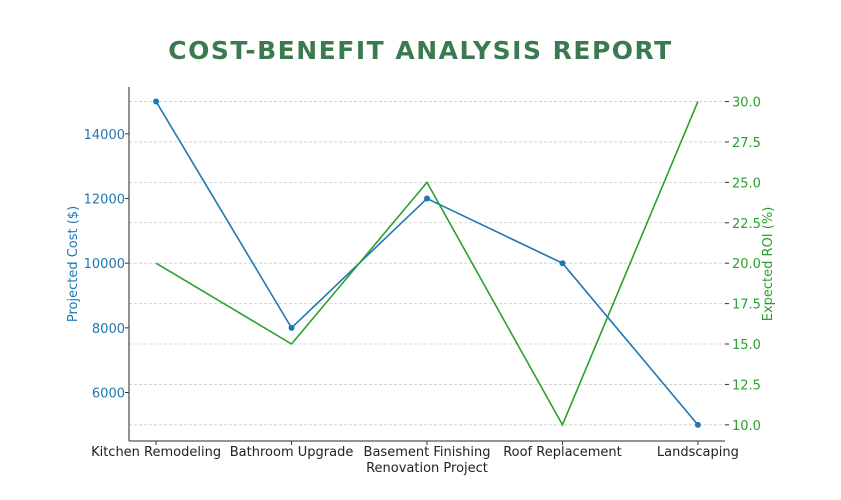 The image size is (841, 500). What do you see at coordinates (292, 452) in the screenshot?
I see `x-tick-label: Bathroom Upgrade` at bounding box center [292, 452].